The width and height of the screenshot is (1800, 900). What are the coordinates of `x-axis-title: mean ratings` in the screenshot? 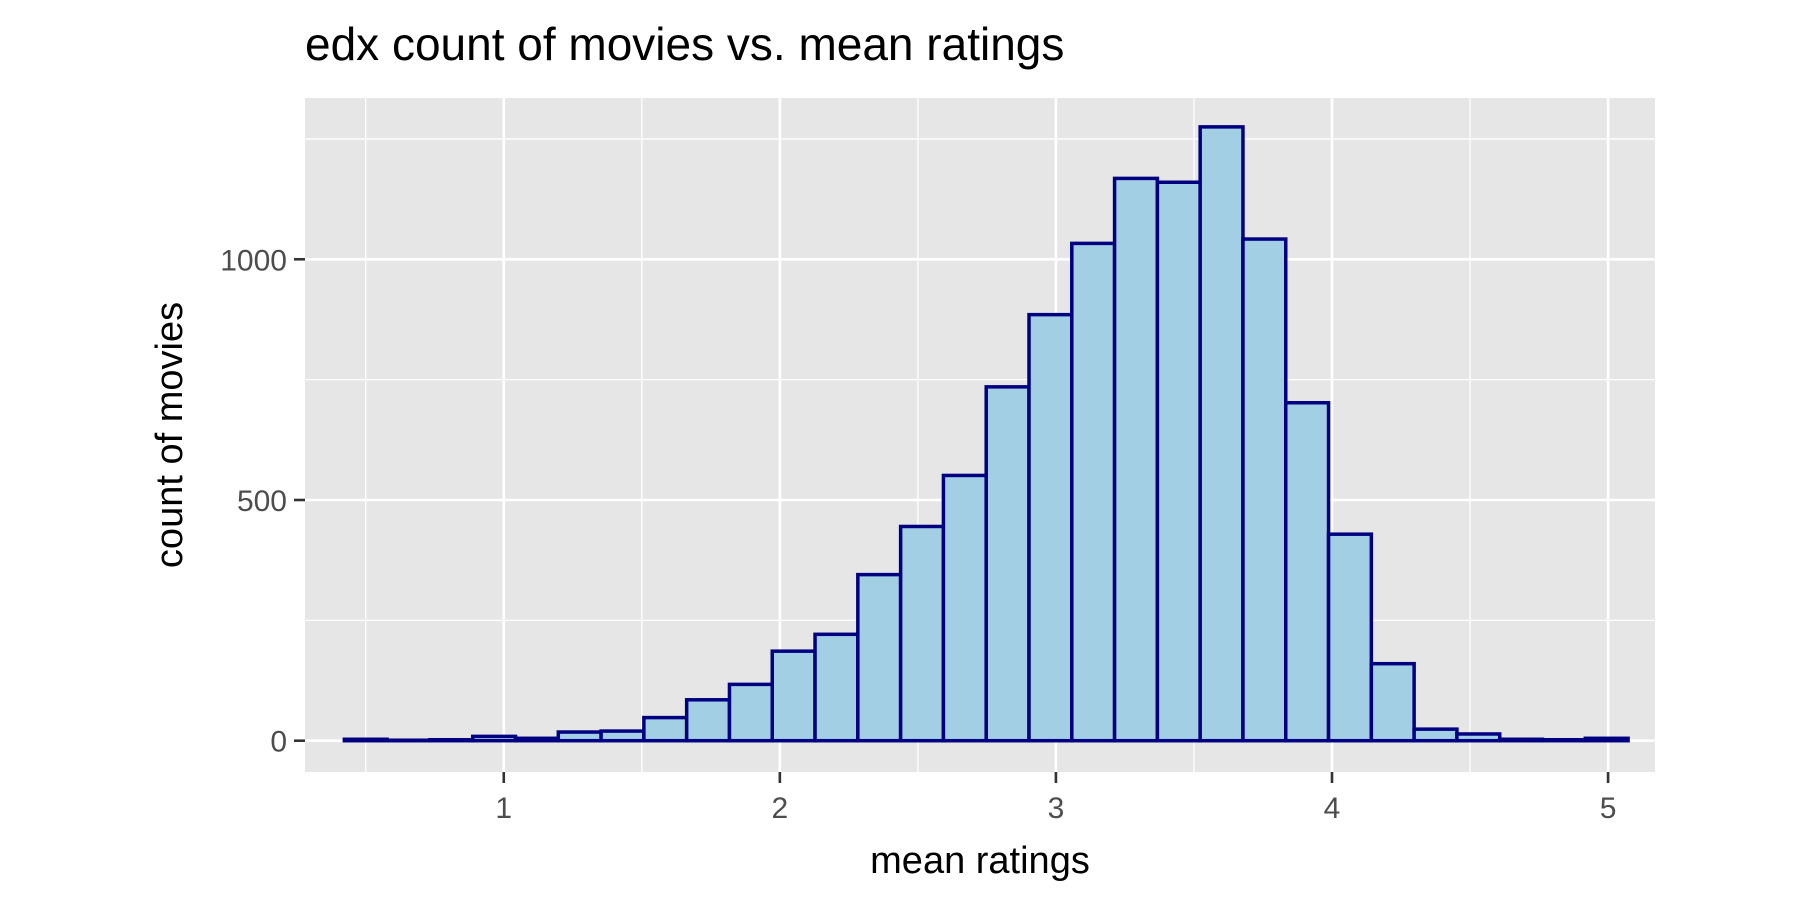 It's located at (980, 861).